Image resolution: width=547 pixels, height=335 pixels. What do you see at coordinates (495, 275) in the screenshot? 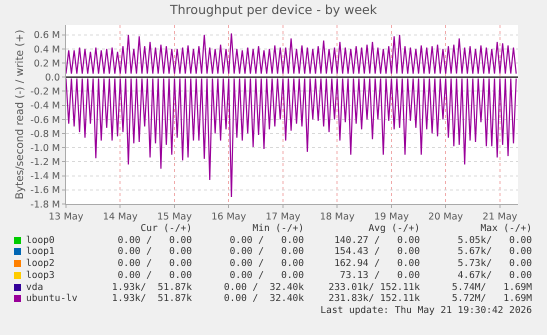
I see `text: 4.67k/ 0.00` at bounding box center [495, 275].